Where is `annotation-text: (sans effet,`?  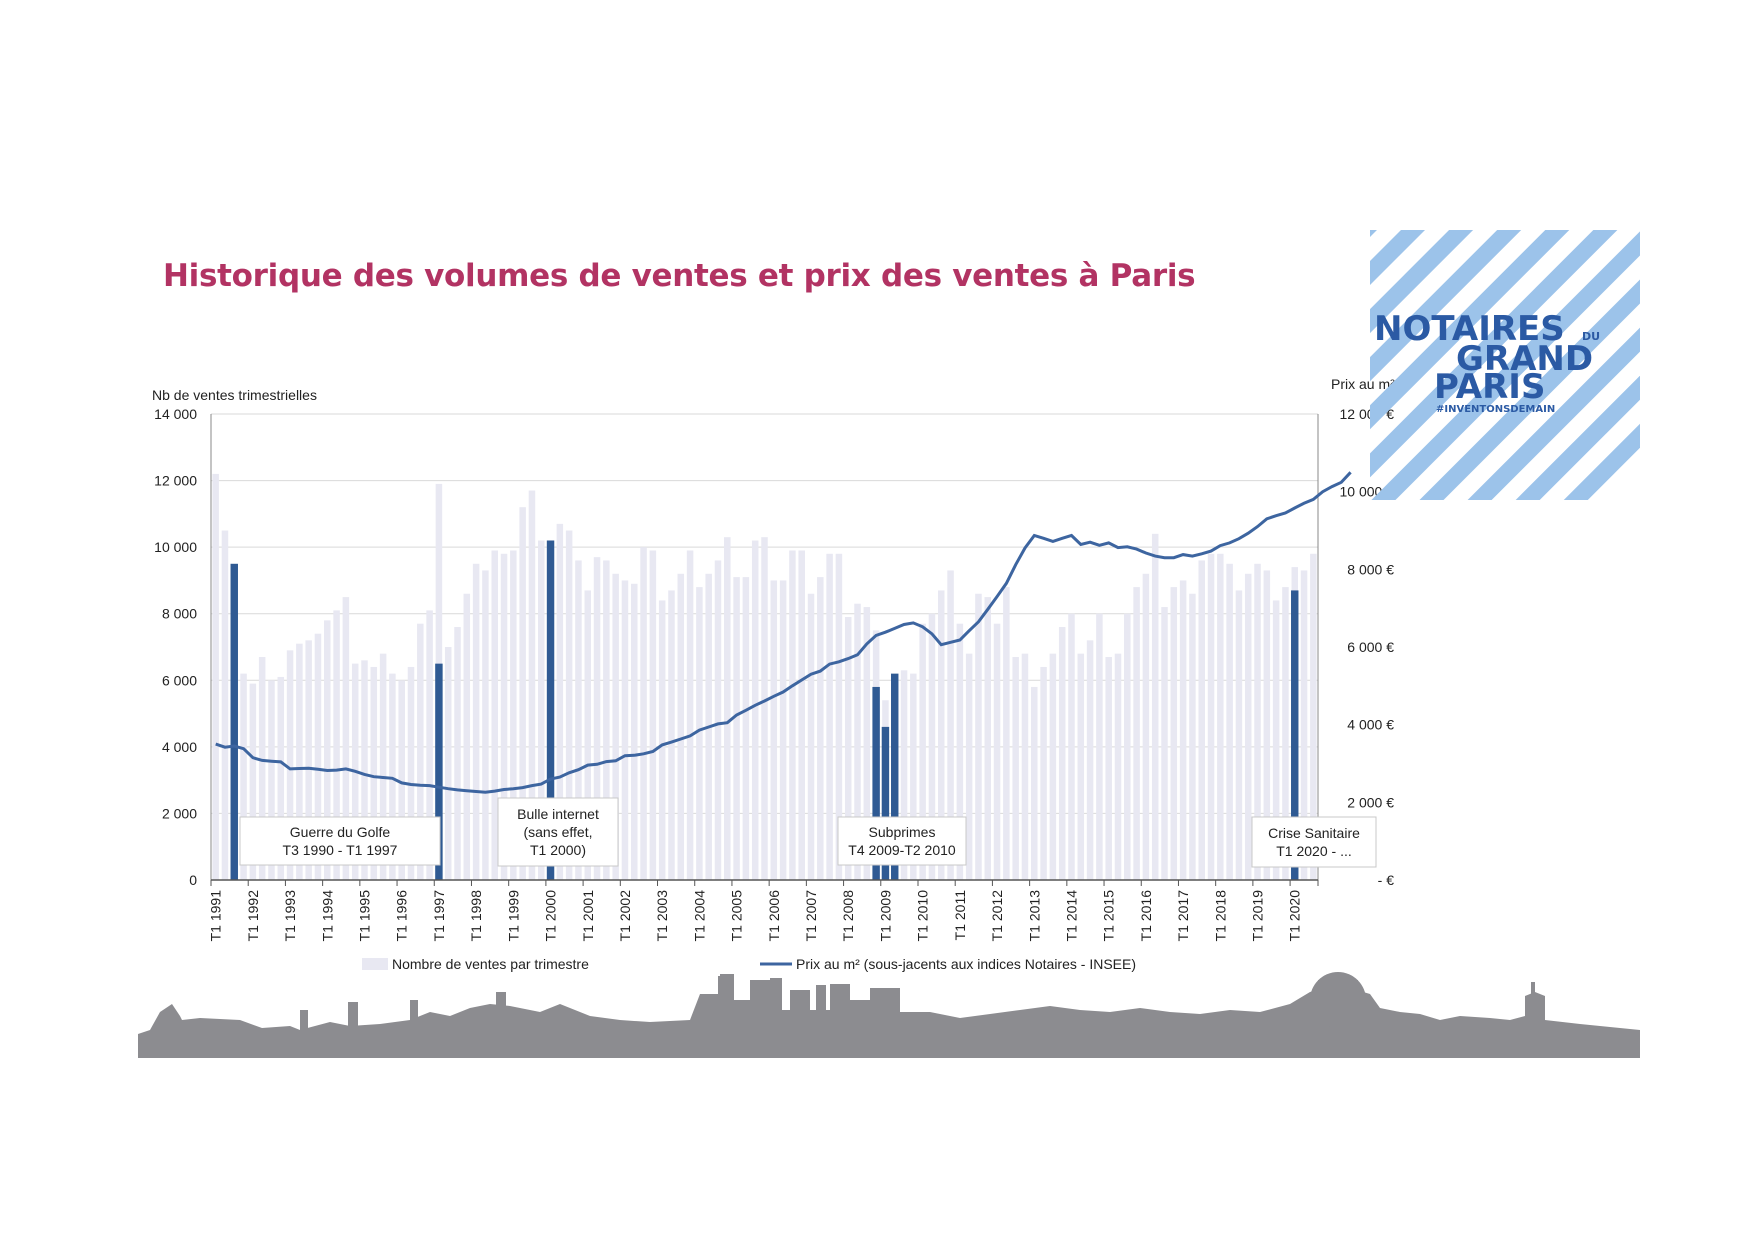
annotation-text: (sans effet, is located at coordinates (557, 832).